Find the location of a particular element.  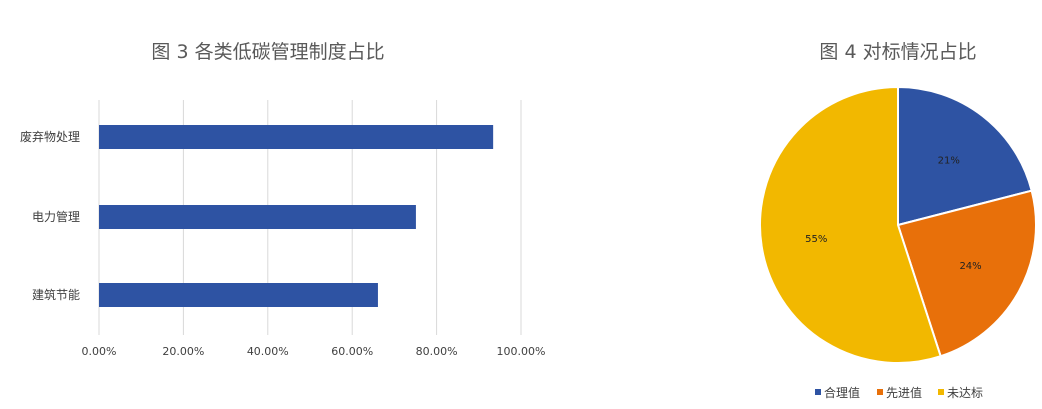

x-tick-label: 100.00% is located at coordinates (521, 351).